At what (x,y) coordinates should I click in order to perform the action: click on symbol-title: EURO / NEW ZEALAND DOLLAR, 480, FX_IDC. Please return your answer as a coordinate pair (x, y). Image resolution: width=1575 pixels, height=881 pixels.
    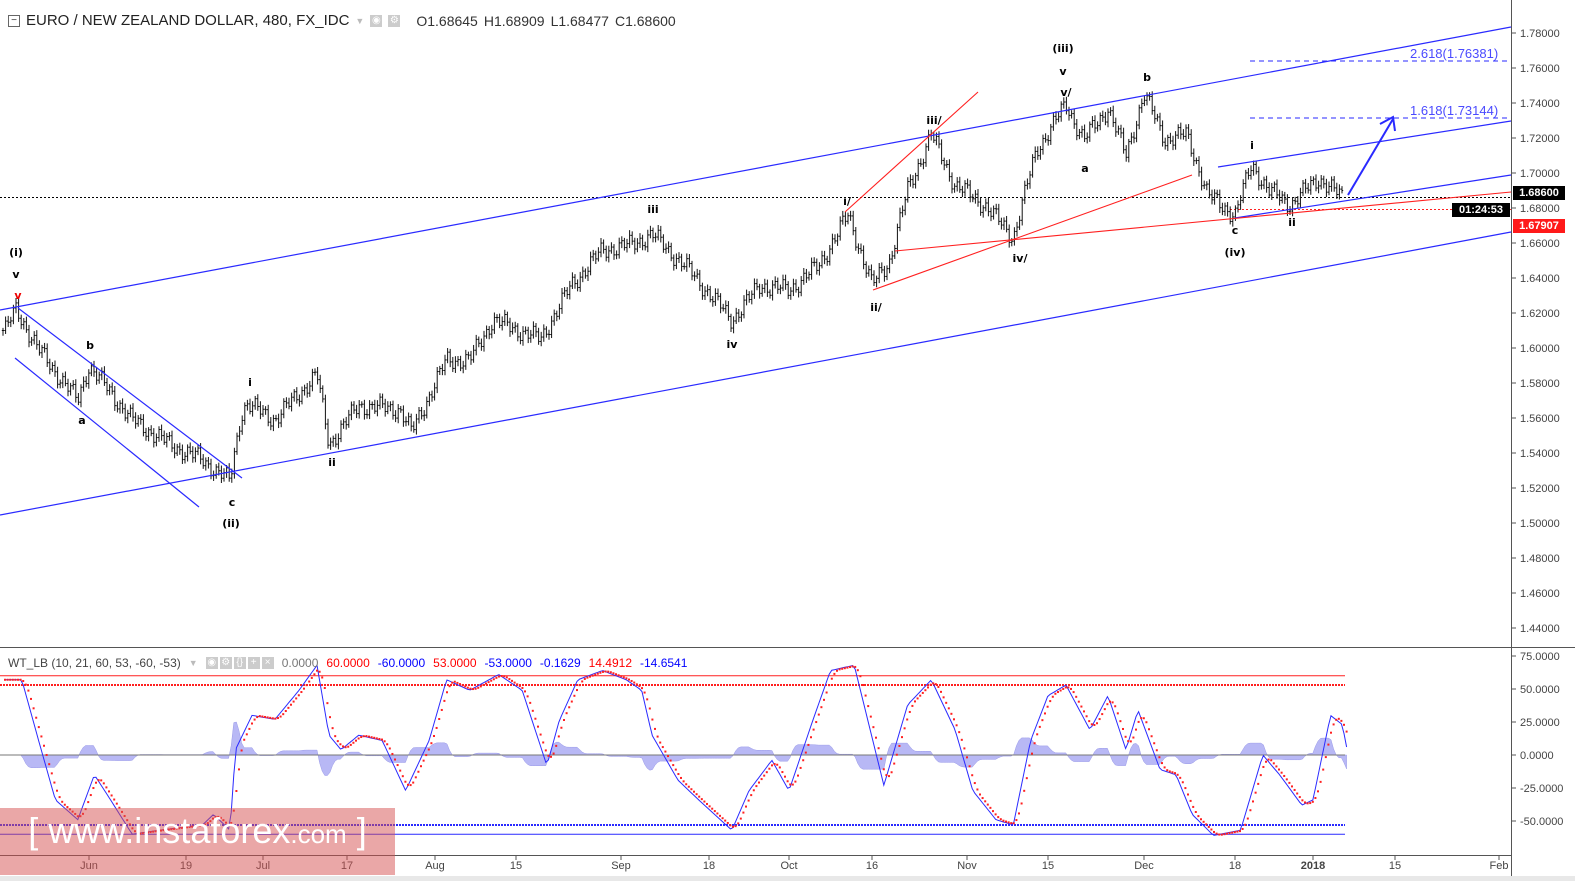
    Looking at the image, I should click on (188, 20).